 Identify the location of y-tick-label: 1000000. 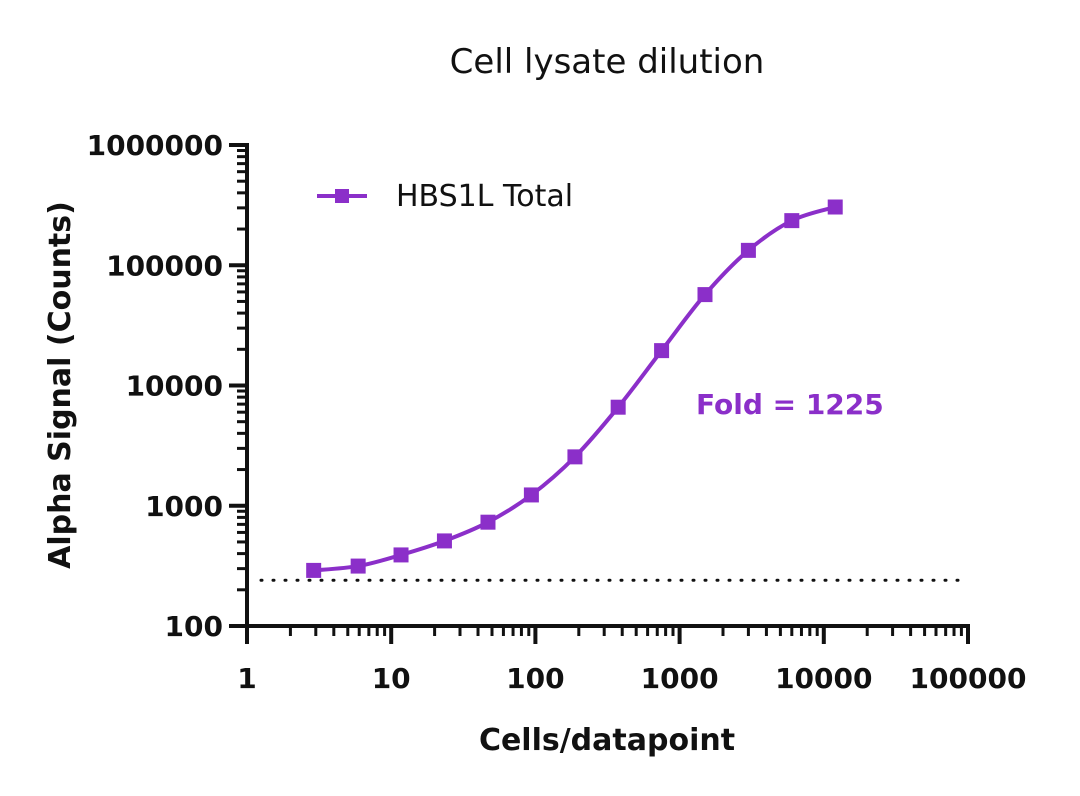
(155, 145).